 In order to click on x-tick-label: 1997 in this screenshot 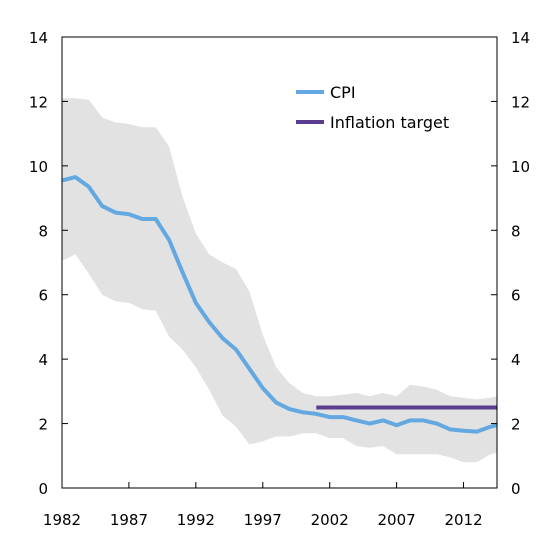, I will do `click(263, 520)`.